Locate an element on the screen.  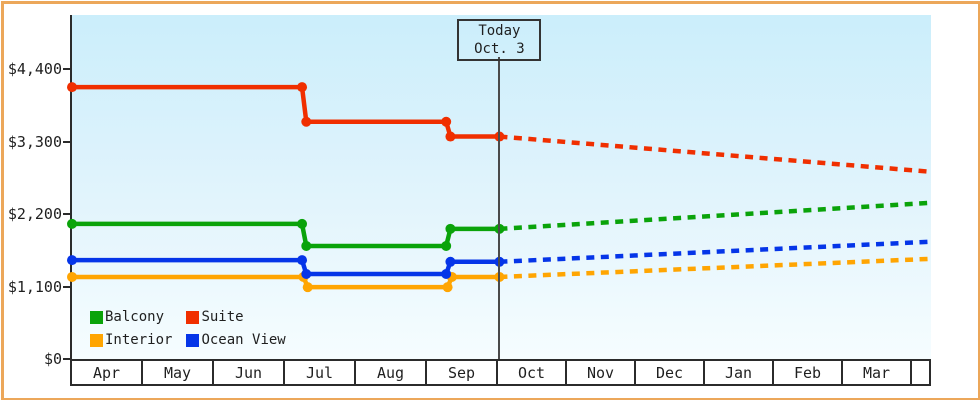
suite-color-swatch is located at coordinates (193, 317).